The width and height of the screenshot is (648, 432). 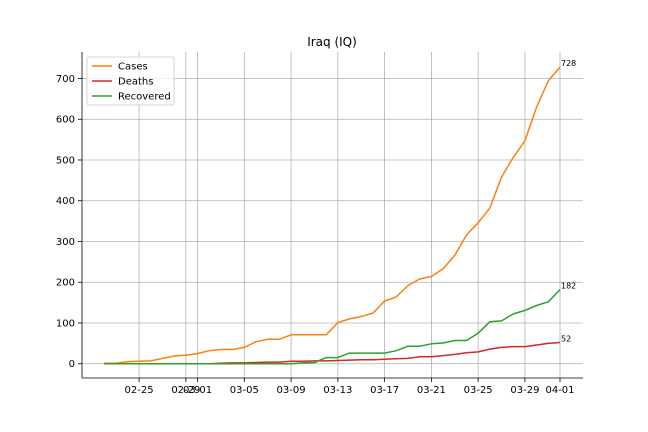 What do you see at coordinates (568, 201) in the screenshot?
I see `end-labels: 728 52 182` at bounding box center [568, 201].